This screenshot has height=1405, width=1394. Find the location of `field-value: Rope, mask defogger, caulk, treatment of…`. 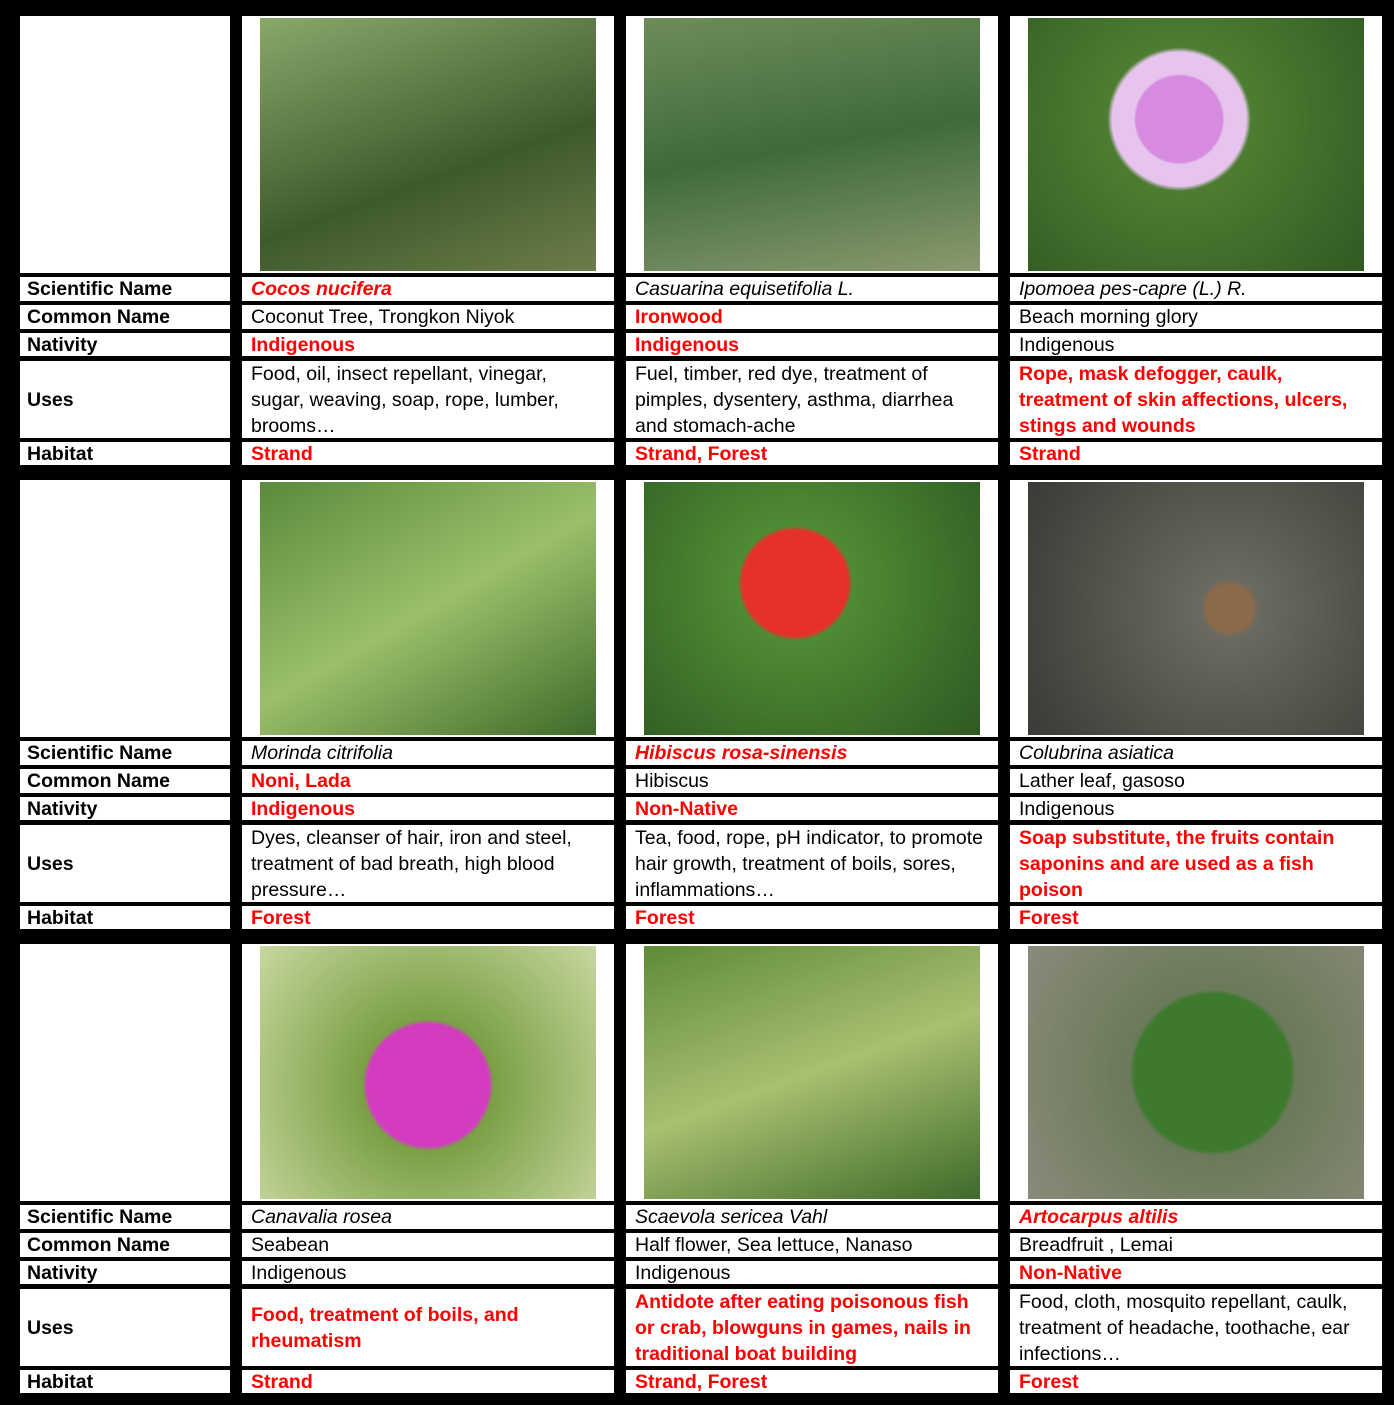

field-value: Rope, mask defogger, caulk, treatment of… is located at coordinates (1196, 399).